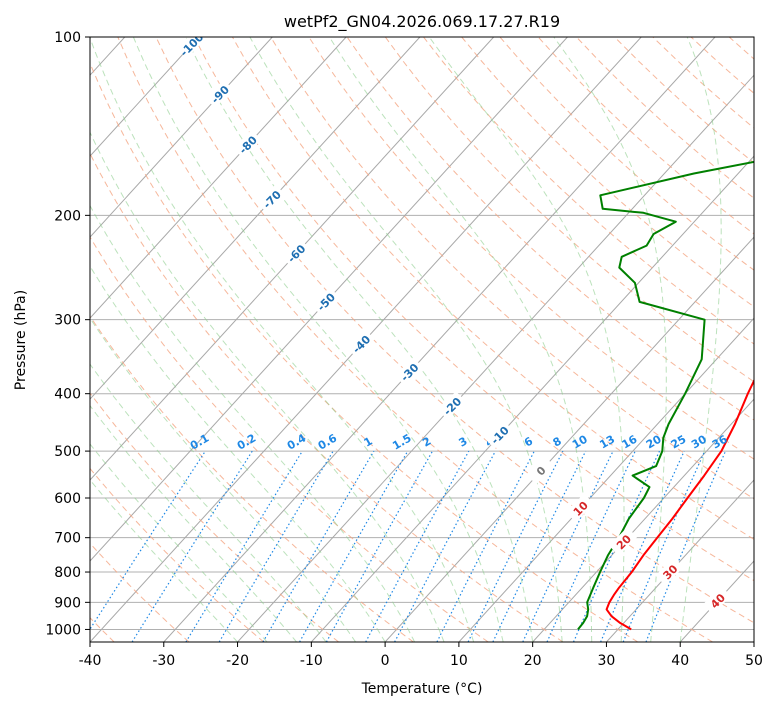 The height and width of the screenshot is (708, 775). I want to click on x-tick-label: -10, so click(311, 661).